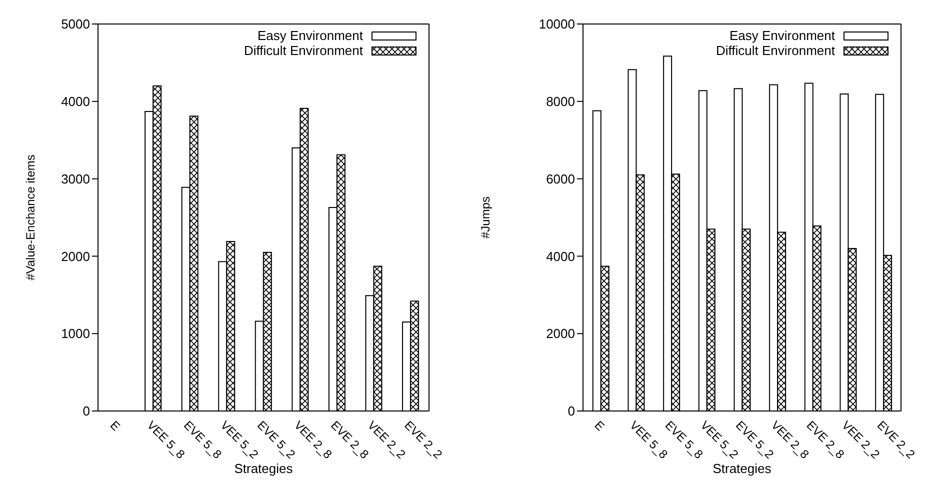 The width and height of the screenshot is (943, 483). I want to click on y-tick-label: 6000, so click(560, 178).